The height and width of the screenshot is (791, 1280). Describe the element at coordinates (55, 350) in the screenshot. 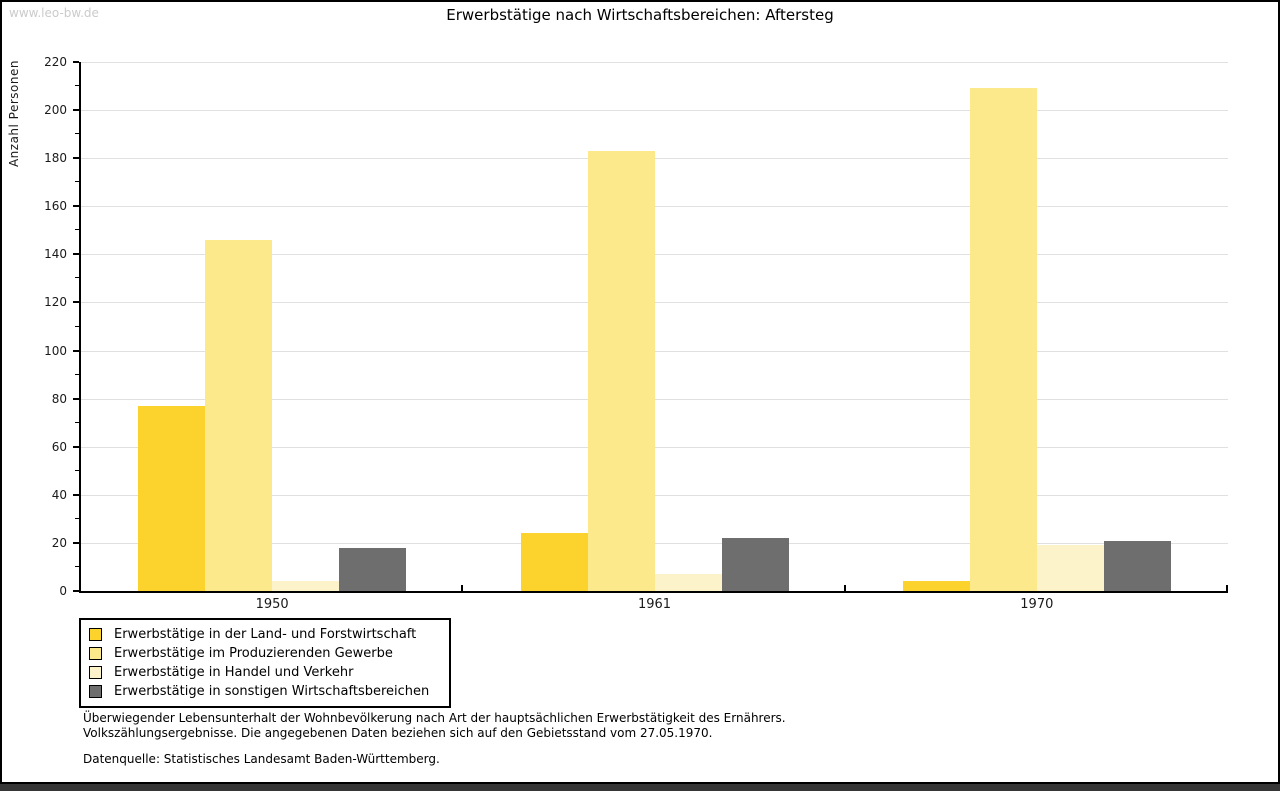

I see `y-tick-label: 100` at that location.